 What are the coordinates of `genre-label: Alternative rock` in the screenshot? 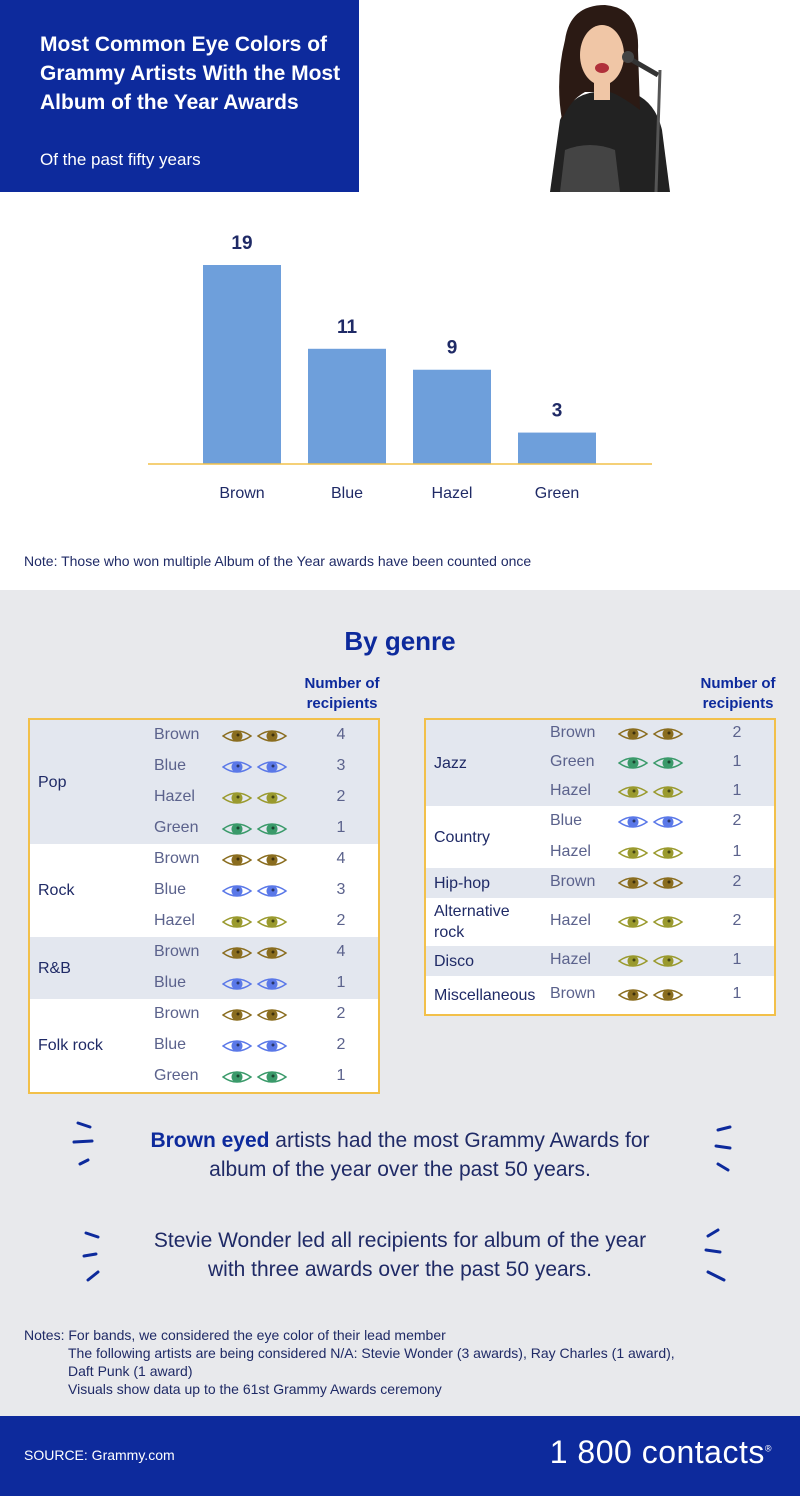 It's located at (472, 922).